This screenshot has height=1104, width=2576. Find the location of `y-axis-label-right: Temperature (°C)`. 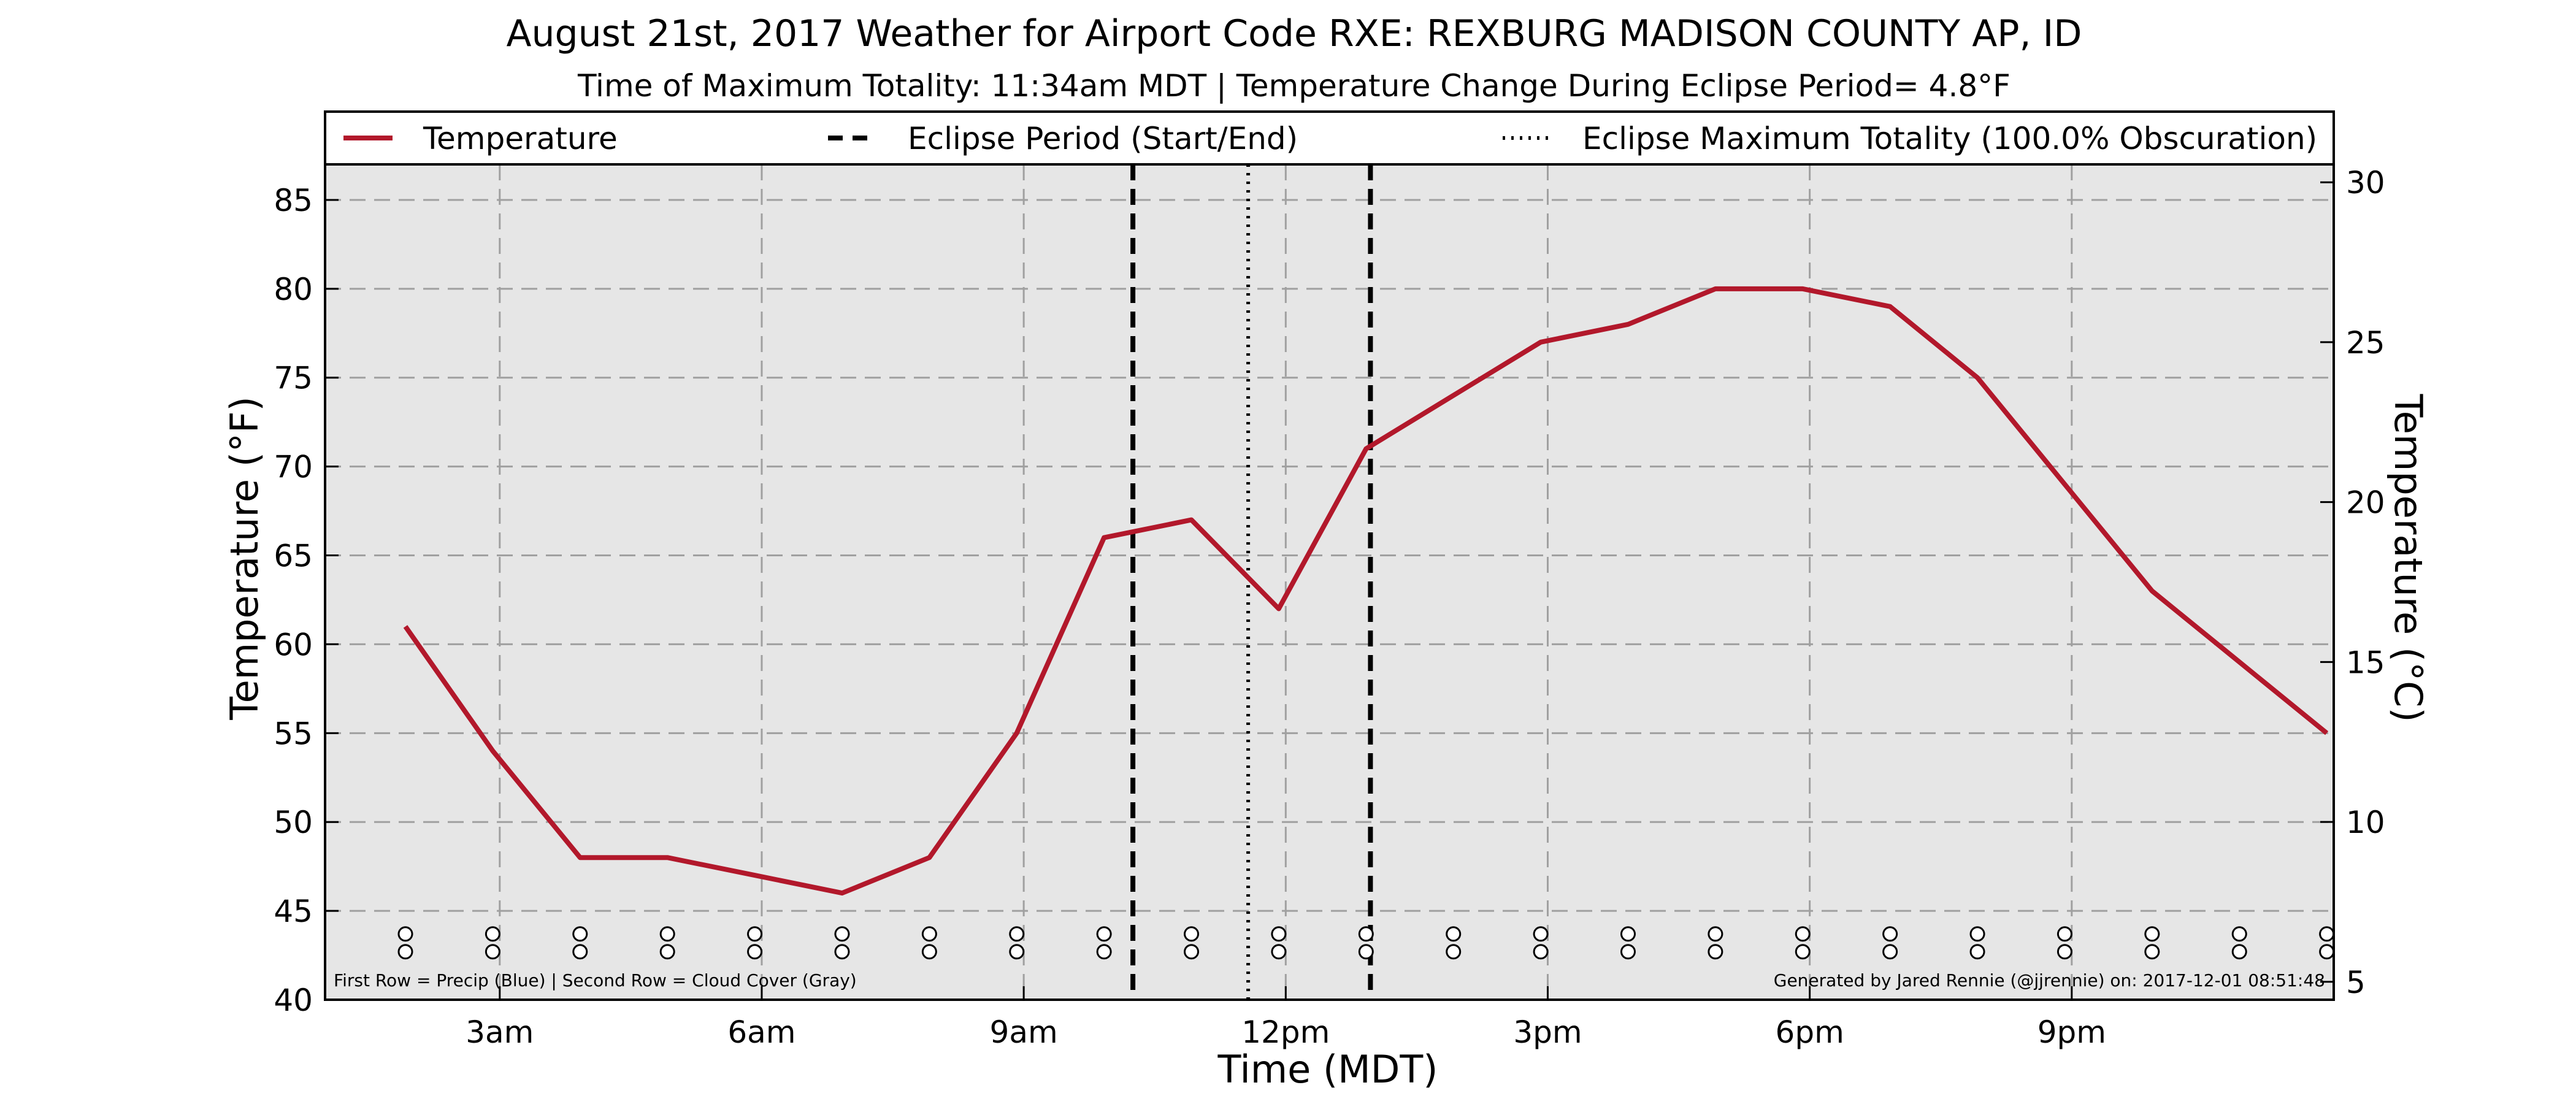

y-axis-label-right: Temperature (°C) is located at coordinates (2408, 557).